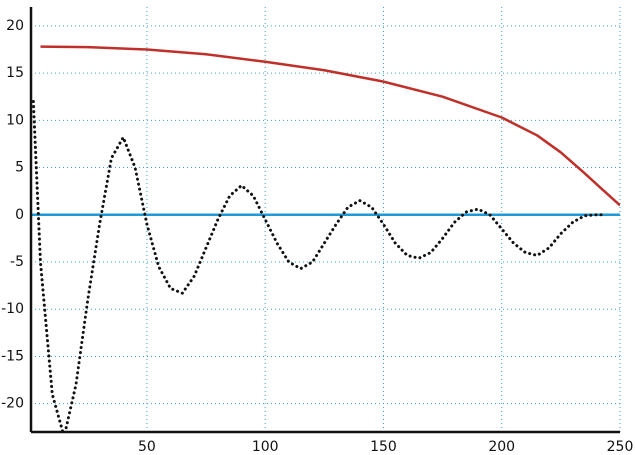 The width and height of the screenshot is (635, 455). Describe the element at coordinates (265, 447) in the screenshot. I see `x-tick-label: 100` at that location.